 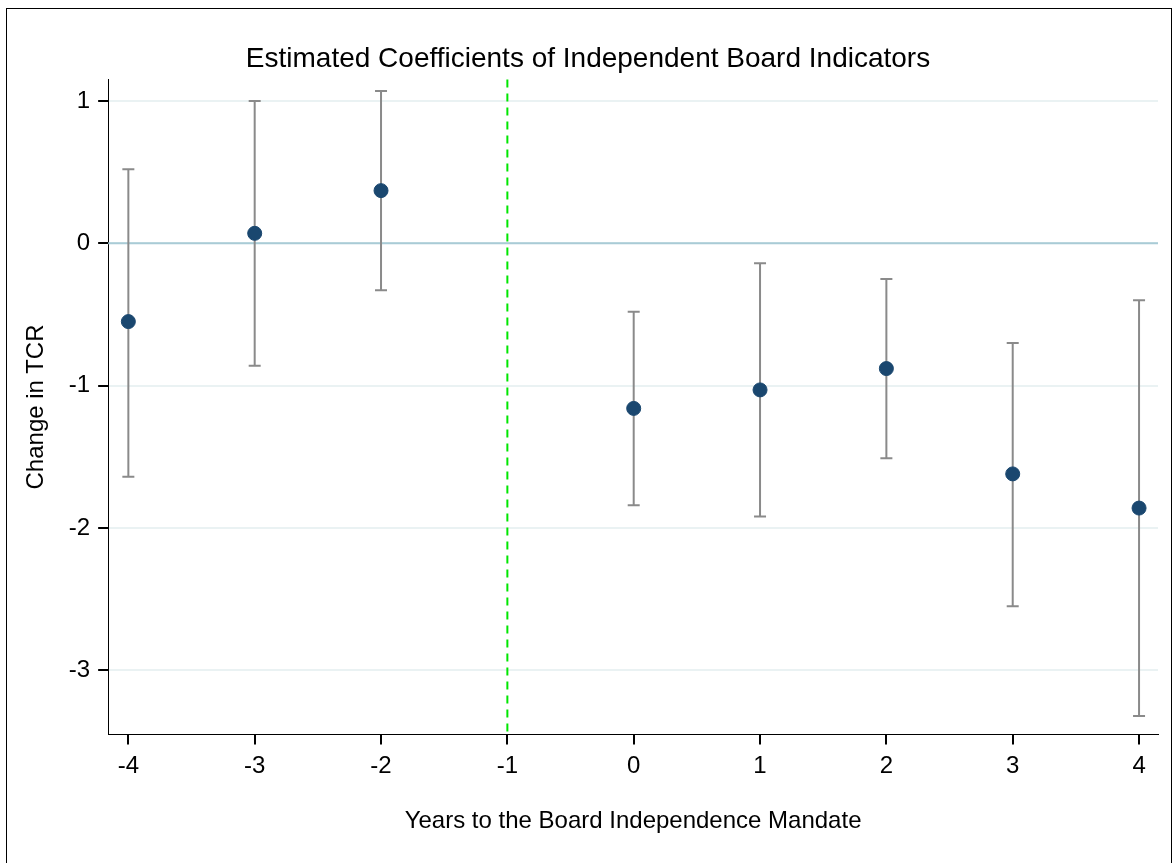 I want to click on y-tick-label: -3, so click(x=79, y=668).